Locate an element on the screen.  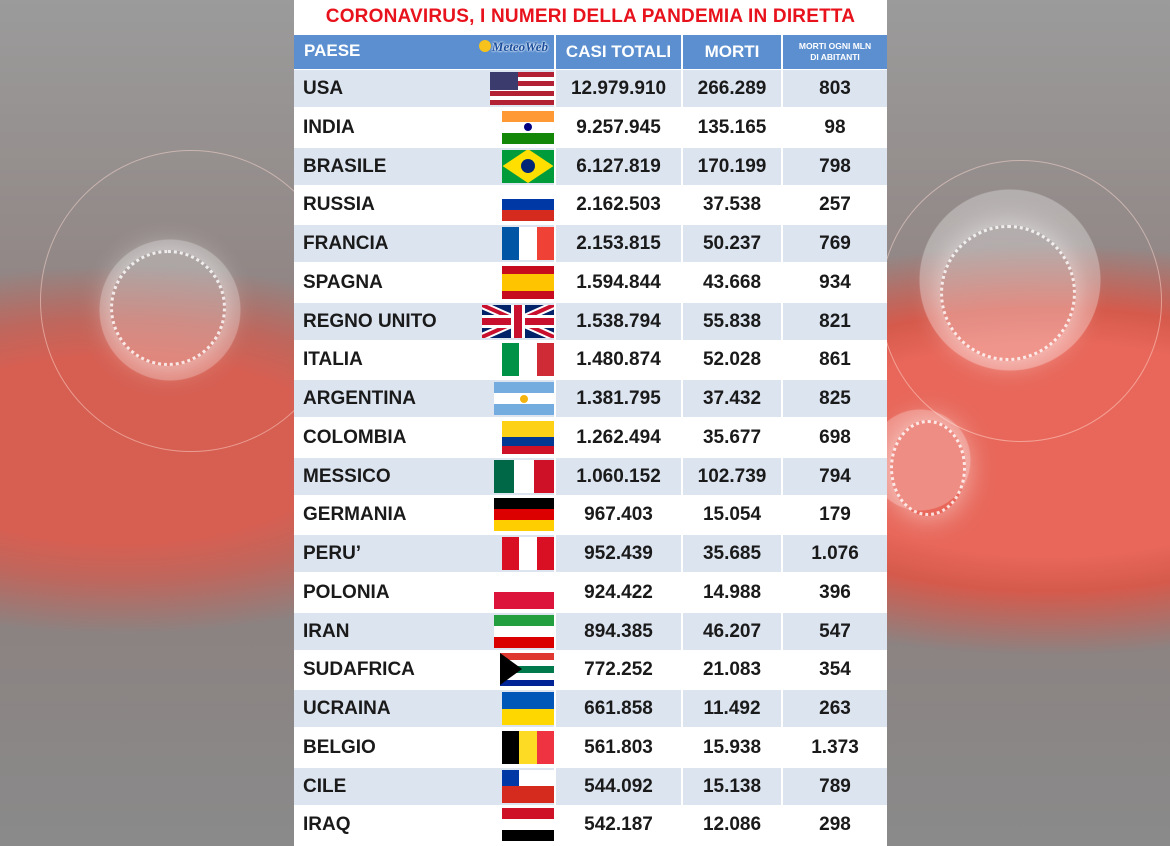
sun-icon is located at coordinates (484, 46).